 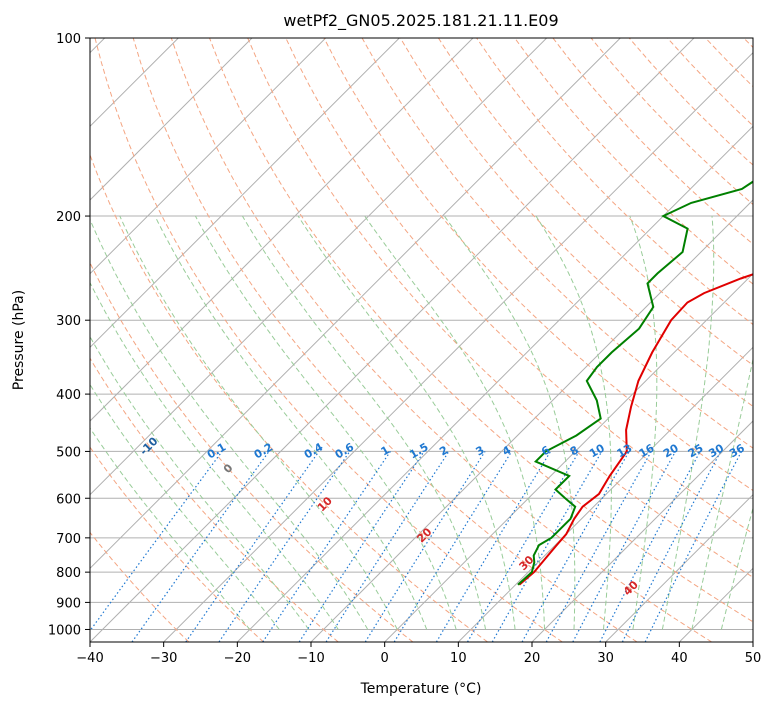 What do you see at coordinates (68, 321) in the screenshot?
I see `y-tick-label: 300` at bounding box center [68, 321].